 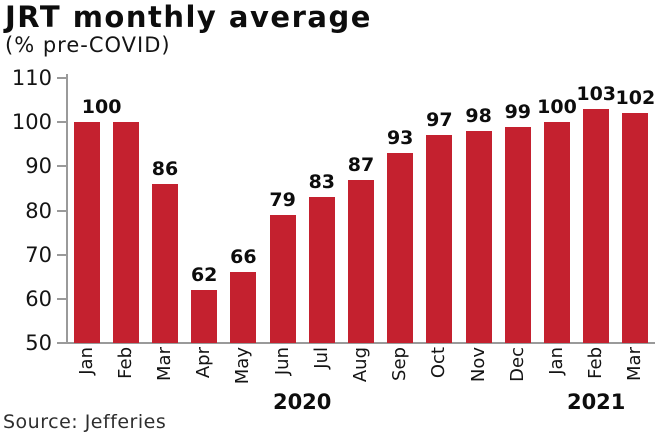 What do you see at coordinates (518, 111) in the screenshot?
I see `bar-value-label: 99` at bounding box center [518, 111].